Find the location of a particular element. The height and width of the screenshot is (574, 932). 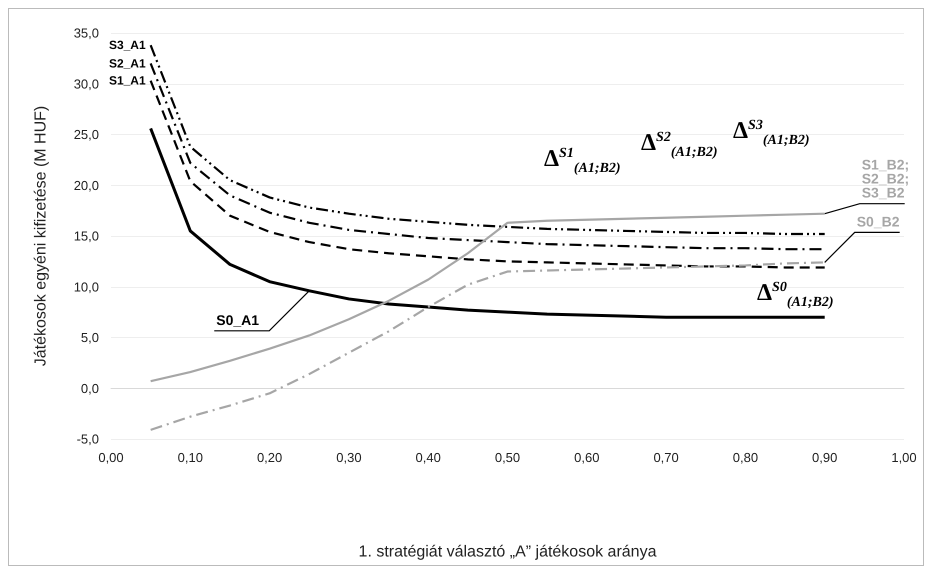

x-tick-label: 0,60 is located at coordinates (587, 457).